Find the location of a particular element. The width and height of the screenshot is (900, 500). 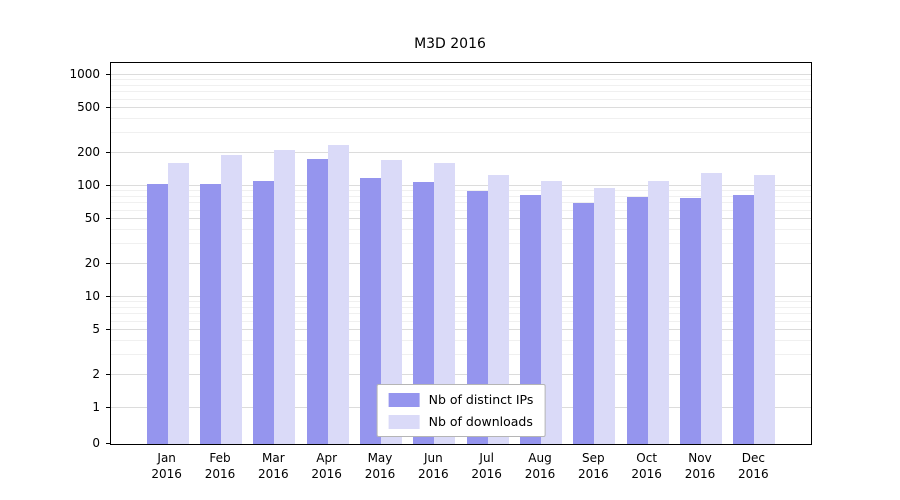

chart-title: M3D 2016 is located at coordinates (450, 44).